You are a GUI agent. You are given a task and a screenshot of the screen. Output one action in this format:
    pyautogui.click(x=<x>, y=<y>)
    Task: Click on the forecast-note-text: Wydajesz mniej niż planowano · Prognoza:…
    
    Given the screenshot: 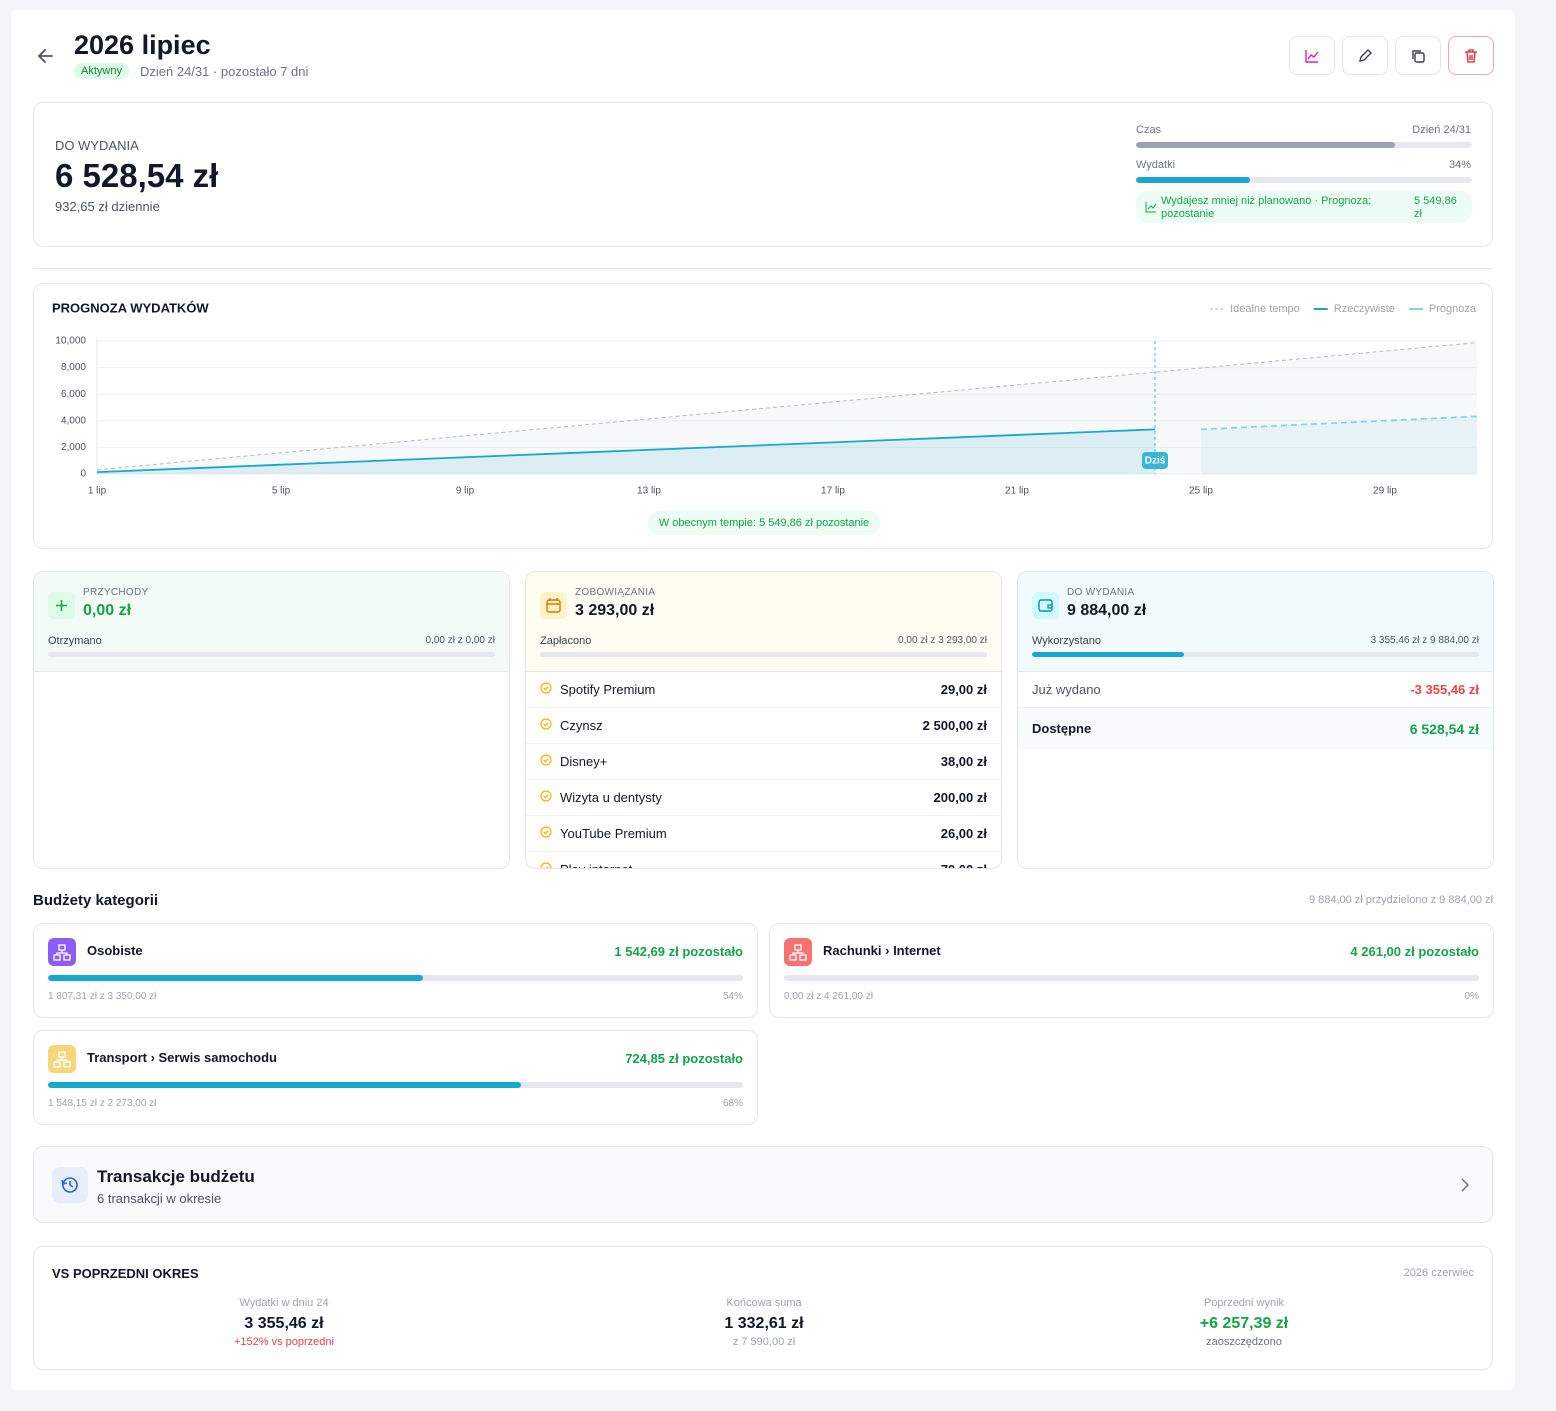 What is the action you would take?
    pyautogui.click(x=1266, y=207)
    